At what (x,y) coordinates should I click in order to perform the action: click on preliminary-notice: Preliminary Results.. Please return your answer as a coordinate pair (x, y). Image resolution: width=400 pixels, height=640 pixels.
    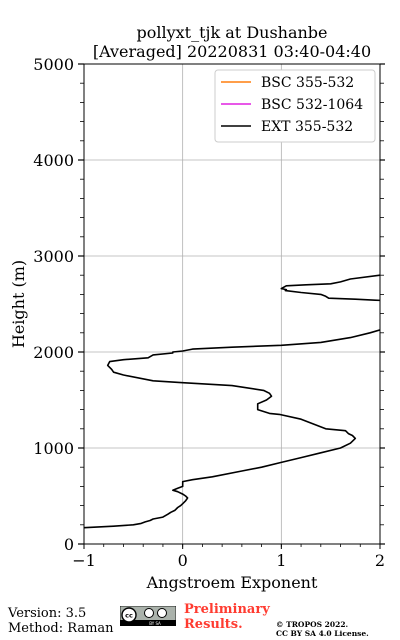
    Looking at the image, I should click on (227, 617).